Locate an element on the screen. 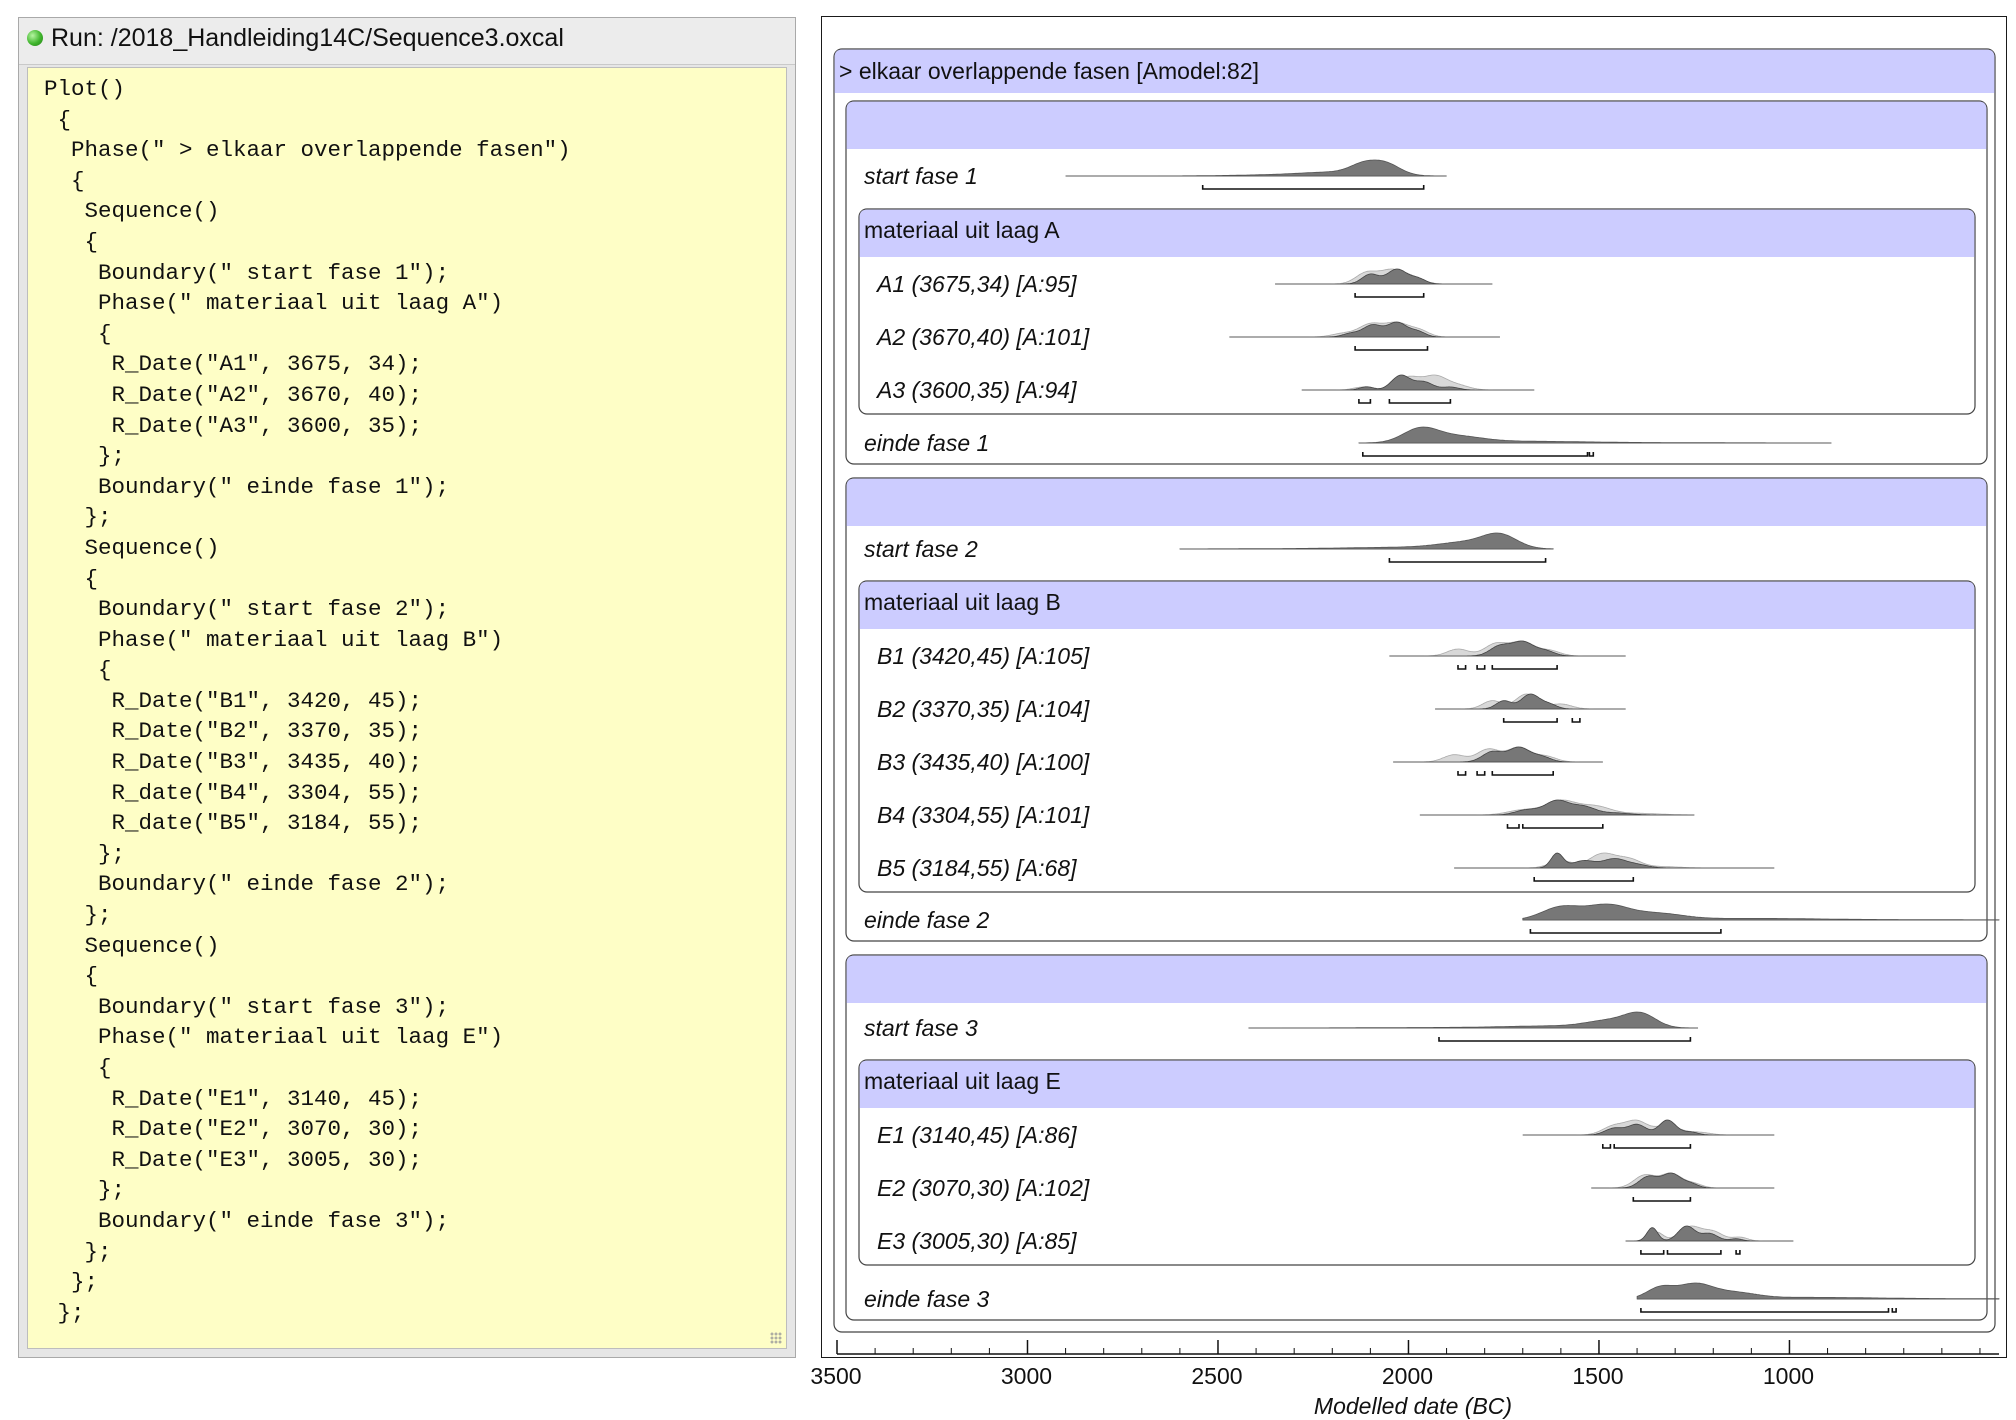 This screenshot has height=1420, width=2016. x-tick-label: 1000 is located at coordinates (1788, 1376).